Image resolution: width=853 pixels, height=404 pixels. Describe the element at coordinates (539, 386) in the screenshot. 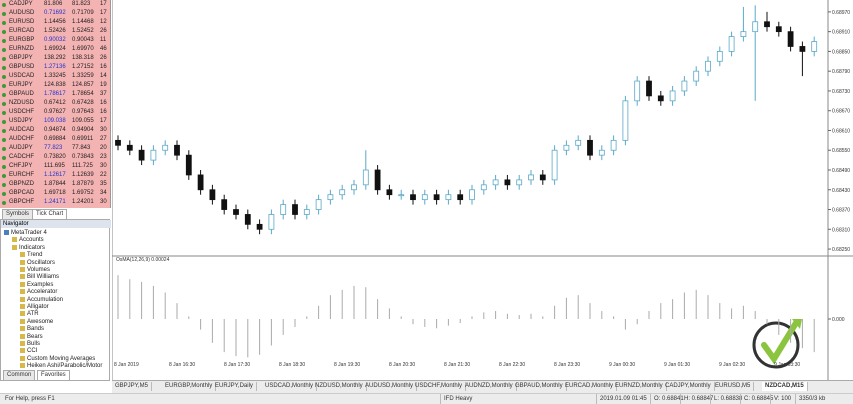

I see `chart-tab: GBPAUD,Monthly` at that location.